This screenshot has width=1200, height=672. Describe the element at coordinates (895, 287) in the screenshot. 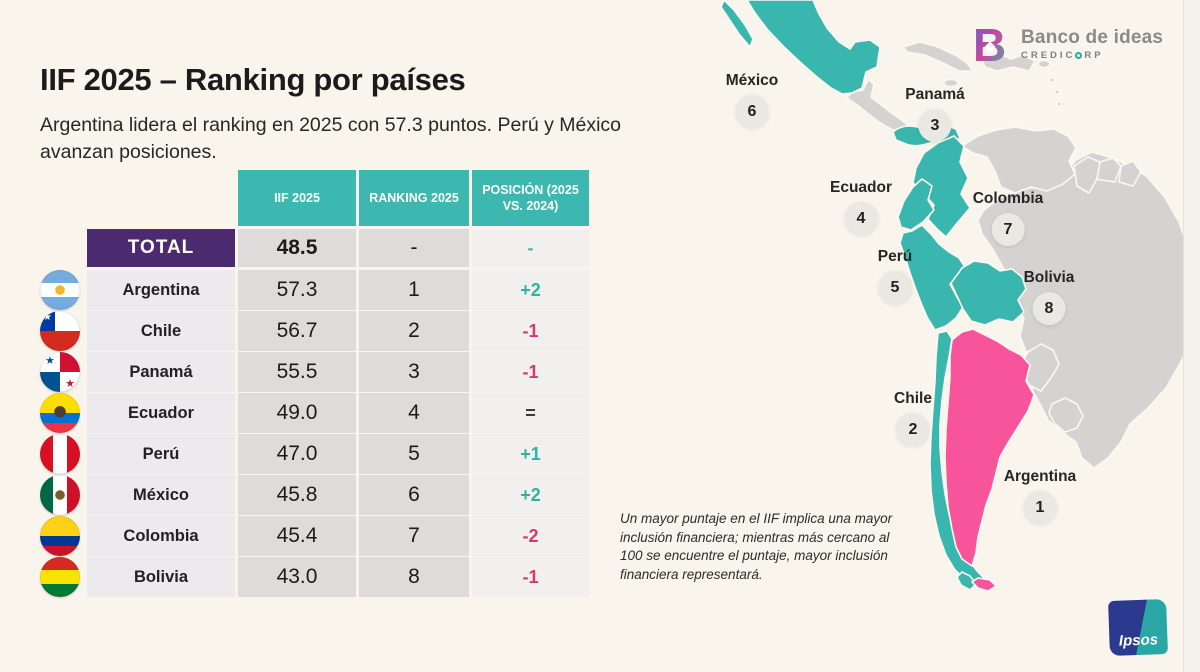

I see `map-rank-badge: 5` at that location.